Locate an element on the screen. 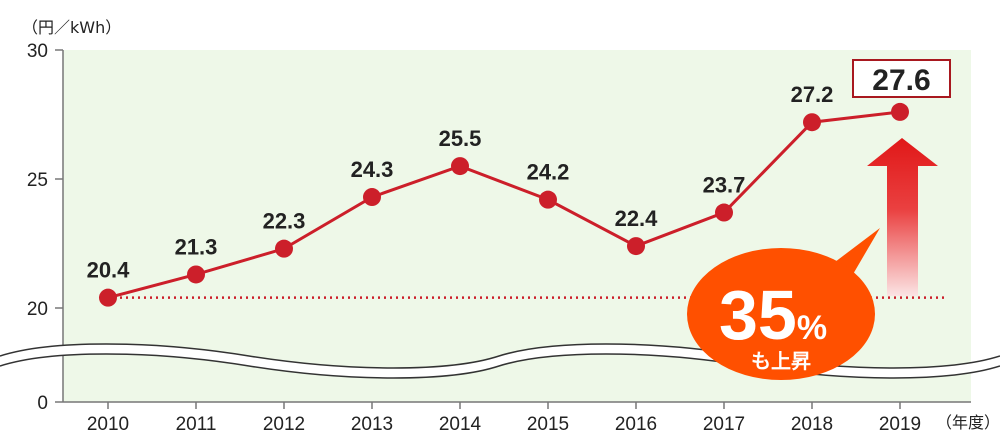  data-point-2016 is located at coordinates (636, 246).